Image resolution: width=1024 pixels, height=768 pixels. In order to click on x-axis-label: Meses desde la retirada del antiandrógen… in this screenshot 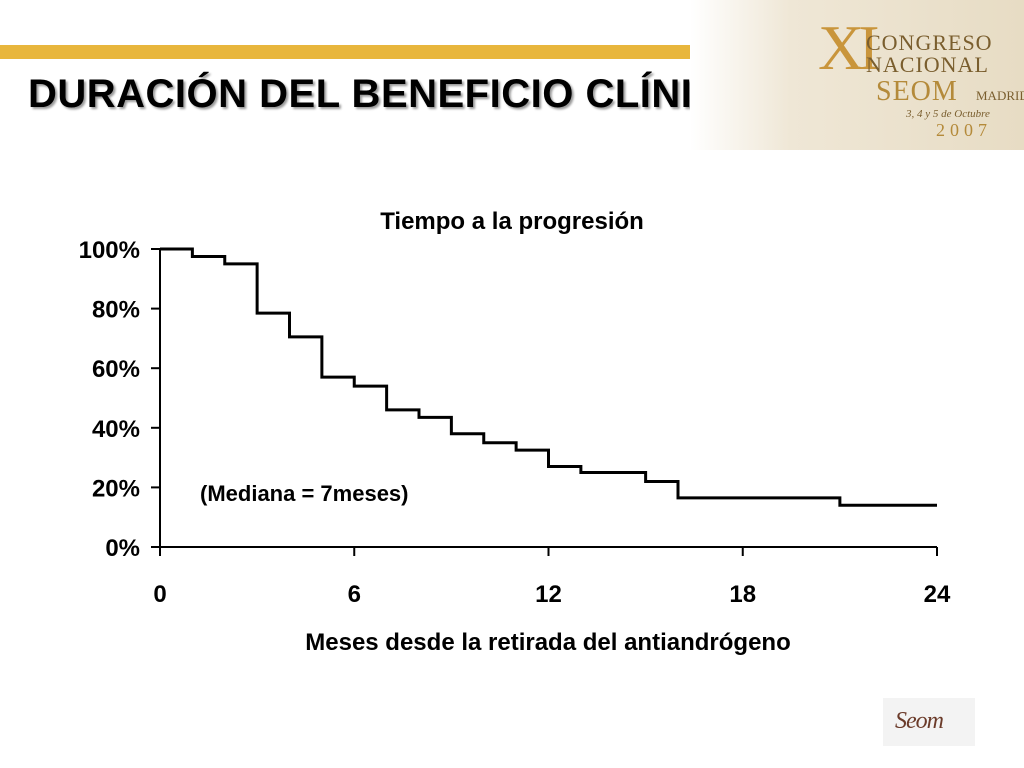, I will do `click(547, 642)`.